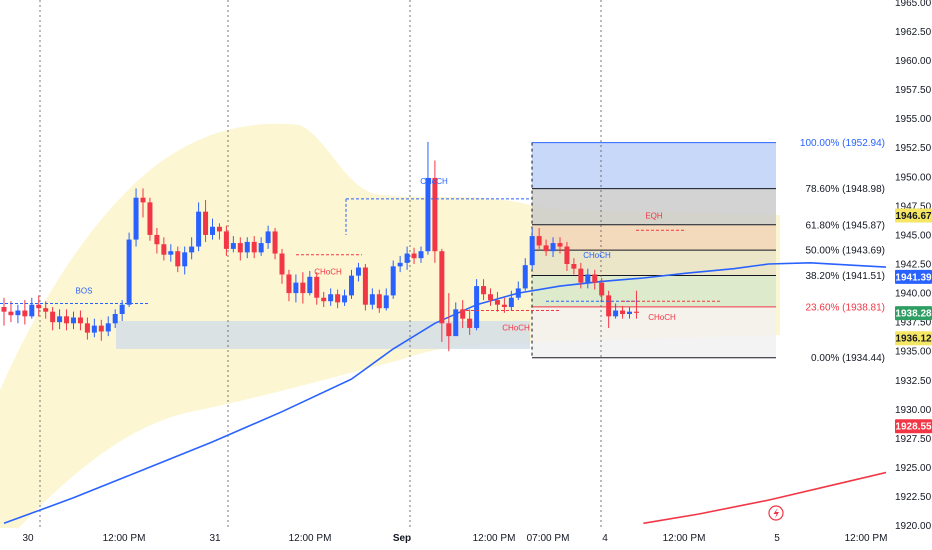 The image size is (932, 550). What do you see at coordinates (776, 513) in the screenshot?
I see `alert-icon` at bounding box center [776, 513].